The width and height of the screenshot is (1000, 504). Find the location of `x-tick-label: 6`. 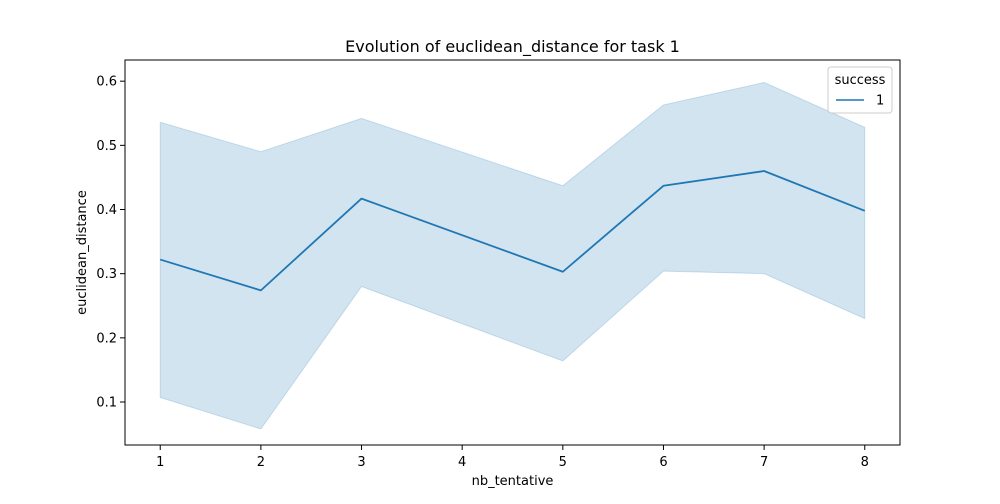

x-tick-label: 6 is located at coordinates (663, 462).